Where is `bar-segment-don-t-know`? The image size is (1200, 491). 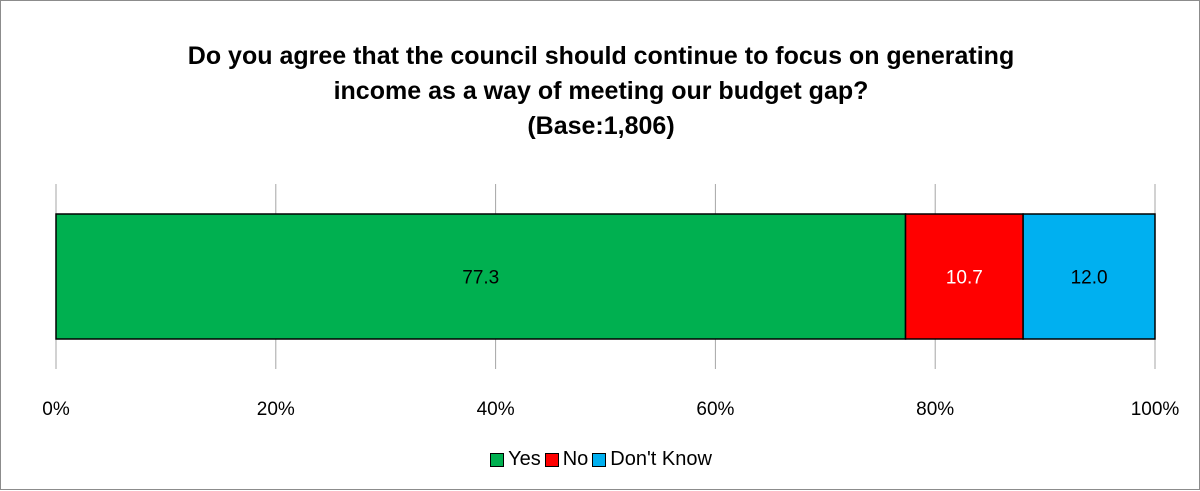 bar-segment-don-t-know is located at coordinates (1089, 276).